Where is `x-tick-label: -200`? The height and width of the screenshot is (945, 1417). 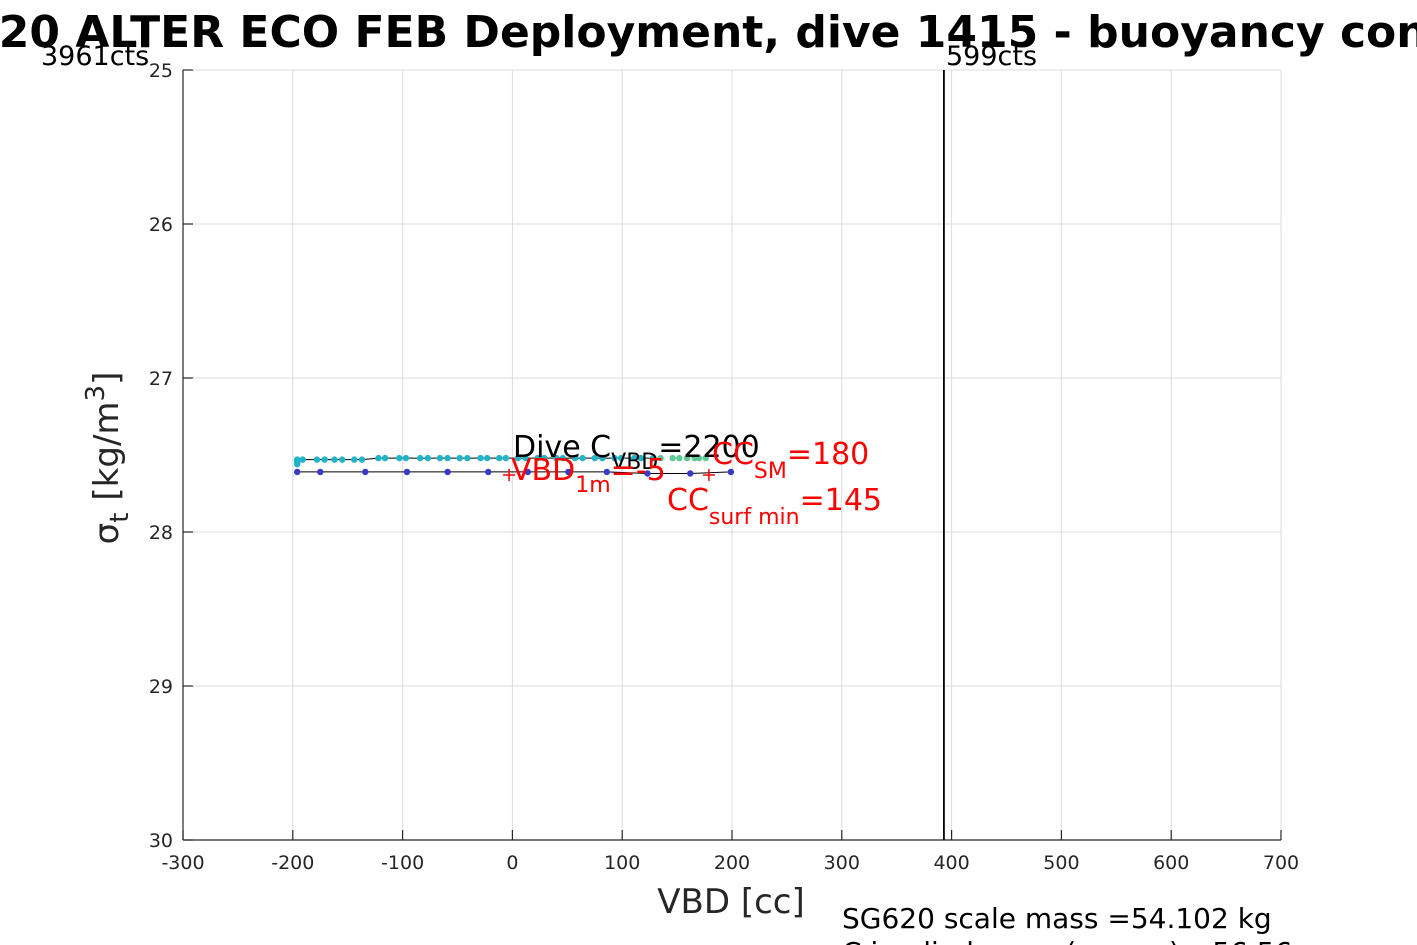
x-tick-label: -200 is located at coordinates (292, 863).